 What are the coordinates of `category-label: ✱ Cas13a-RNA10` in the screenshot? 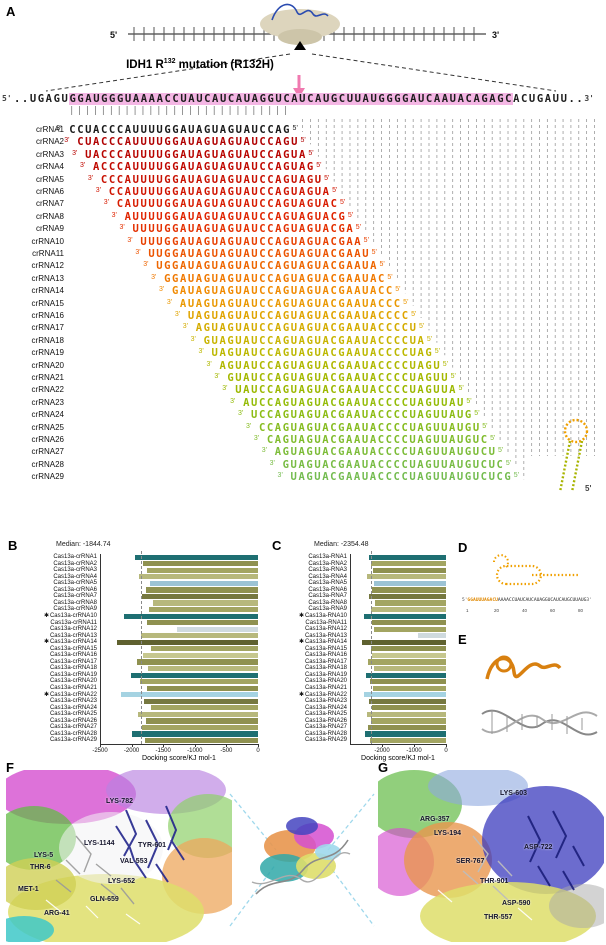 It's located at (322, 615).